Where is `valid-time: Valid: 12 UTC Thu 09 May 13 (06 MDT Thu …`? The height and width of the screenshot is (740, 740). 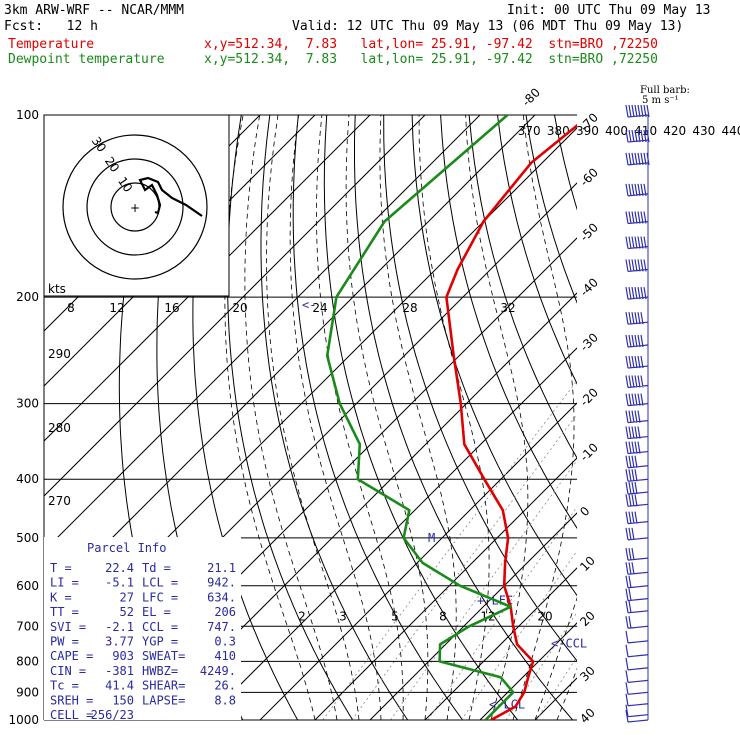 valid-time: Valid: 12 UTC Thu 09 May 13 (06 MDT Thu … is located at coordinates (488, 26).